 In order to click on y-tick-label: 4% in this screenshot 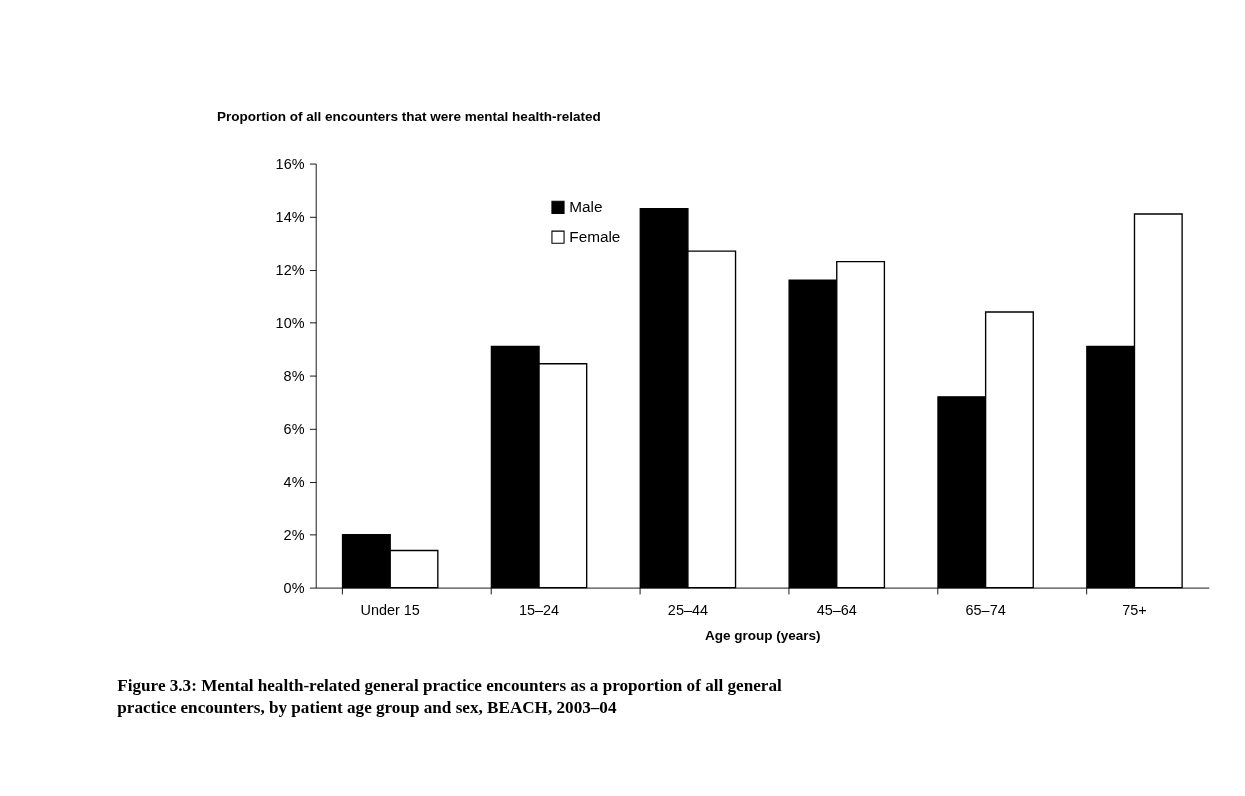, I will do `click(294, 481)`.